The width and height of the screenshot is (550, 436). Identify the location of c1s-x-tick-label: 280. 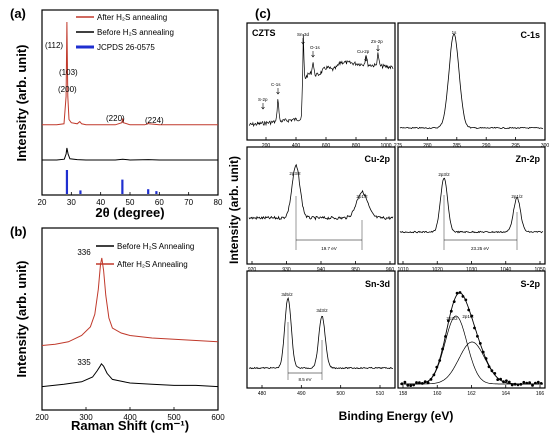
(427, 146).